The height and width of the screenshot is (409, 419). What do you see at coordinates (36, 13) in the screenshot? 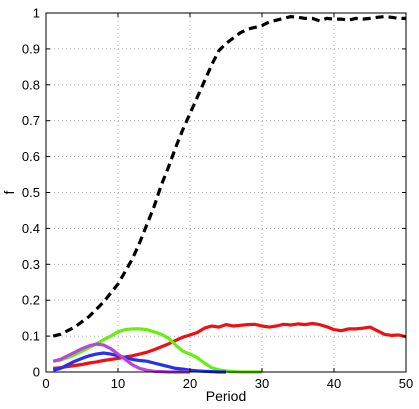
I see `y-tick-label: 1` at bounding box center [36, 13].